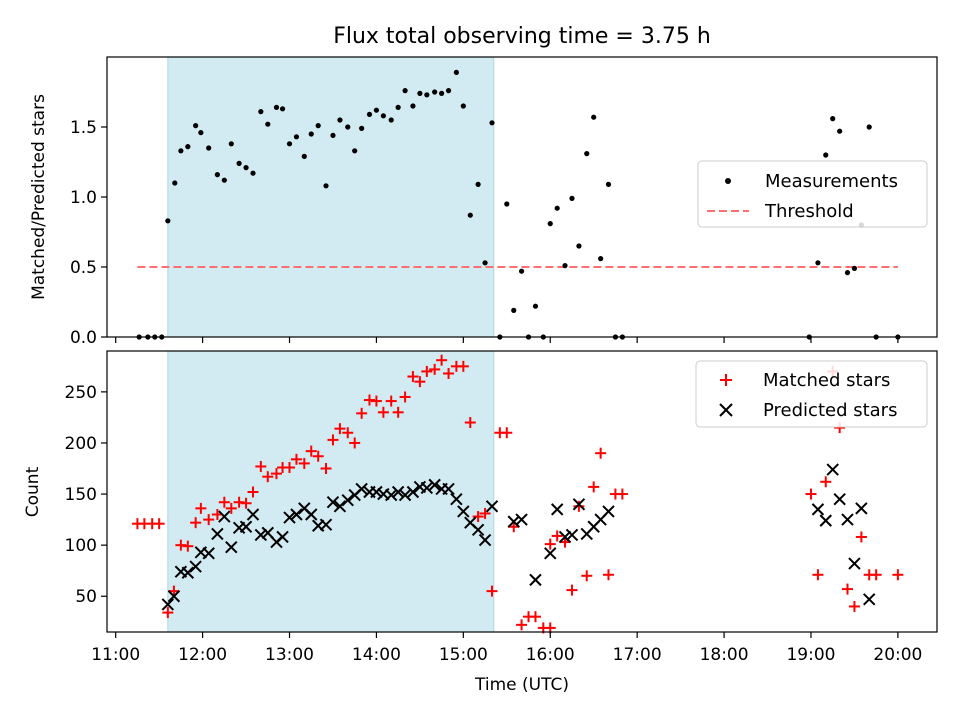 The image size is (960, 720). Describe the element at coordinates (507, 340) in the screenshot. I see `top-x-ticks` at that location.